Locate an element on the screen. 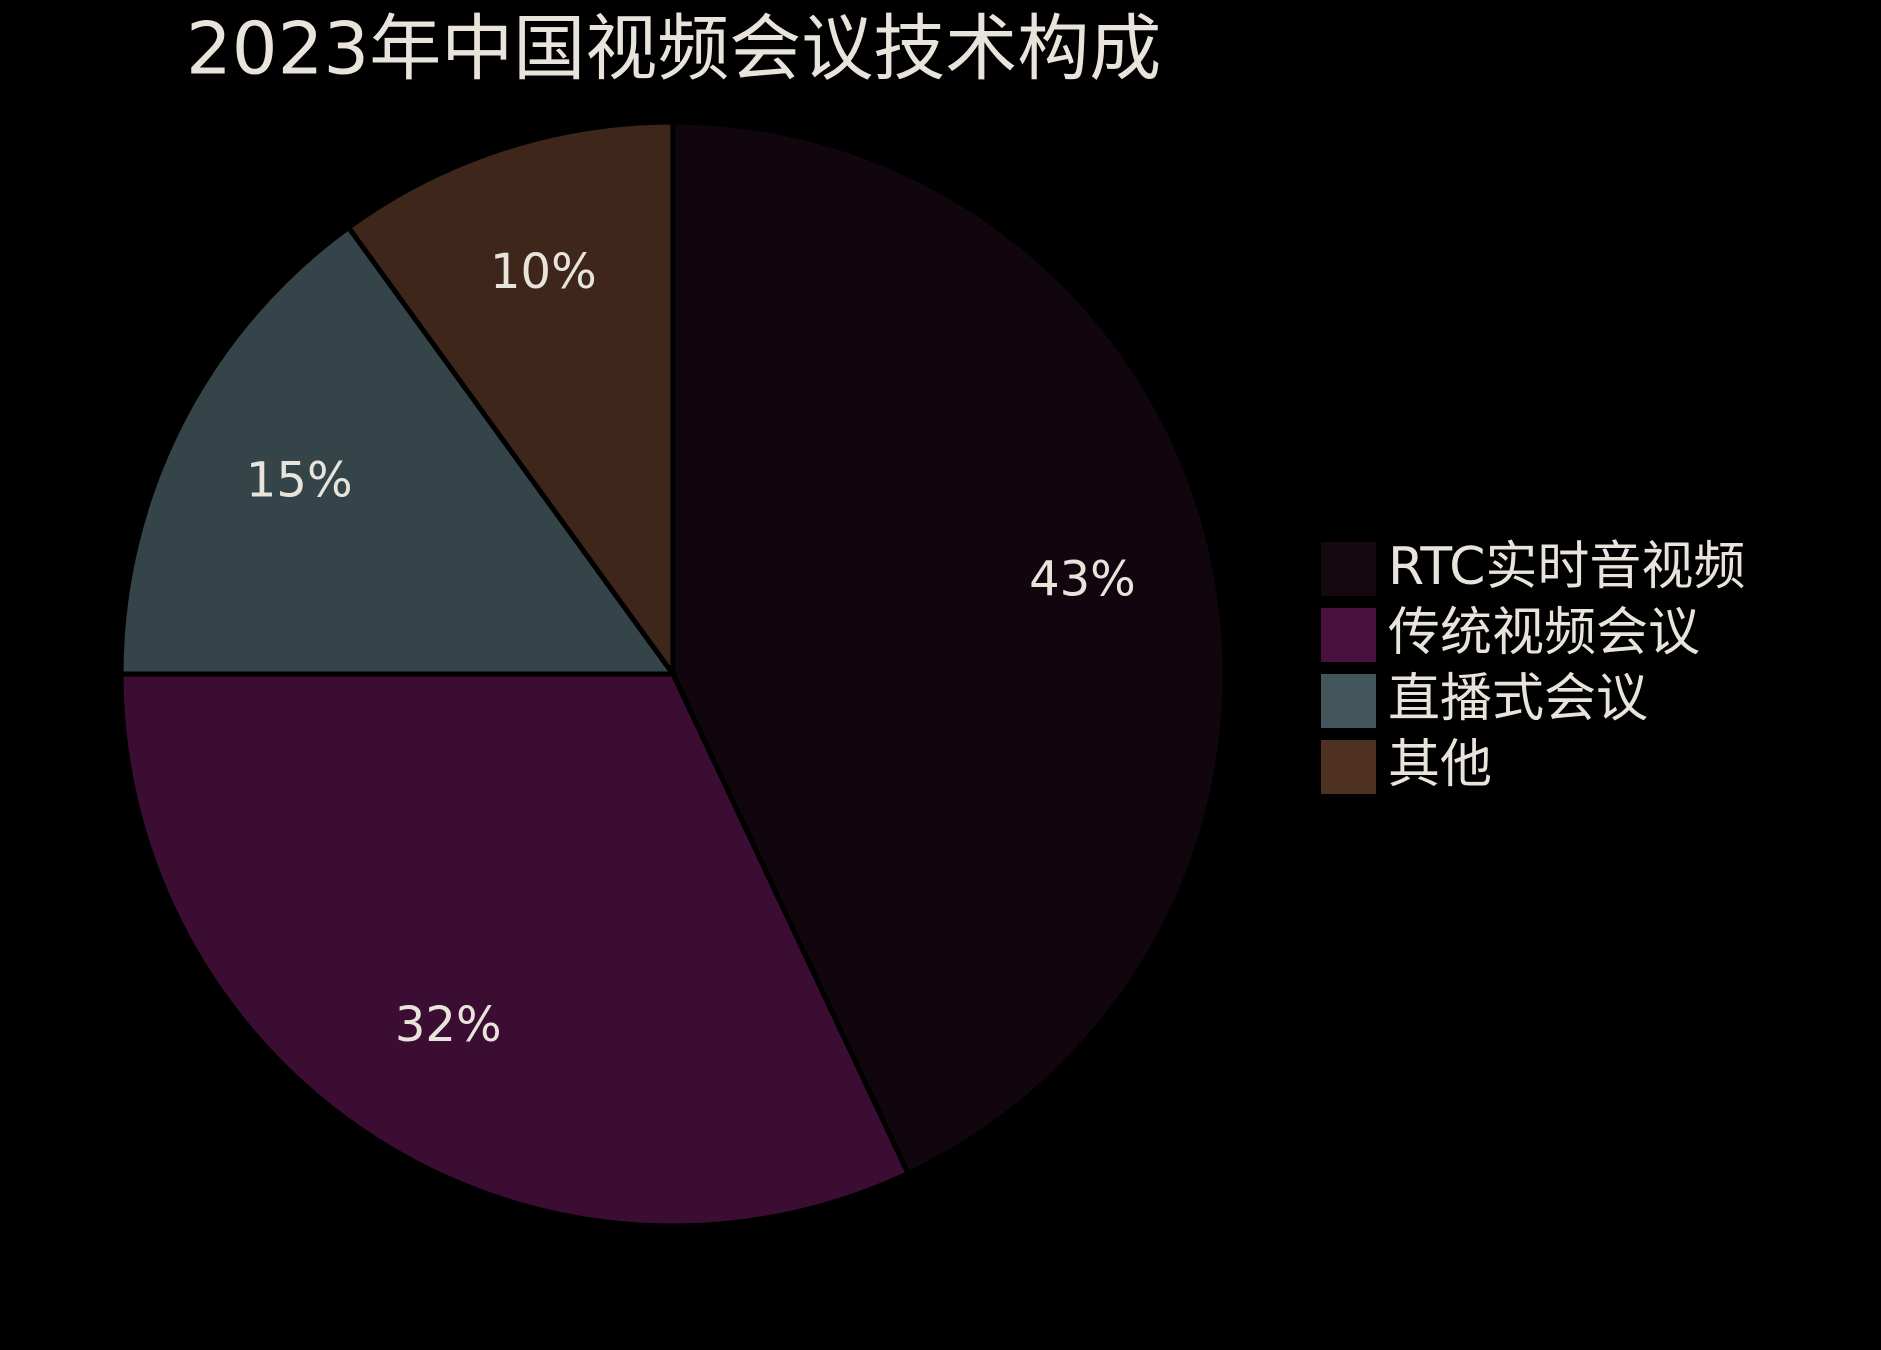 The width and height of the screenshot is (1881, 1350). legend-label: RTC实时音视频 is located at coordinates (1566, 567).